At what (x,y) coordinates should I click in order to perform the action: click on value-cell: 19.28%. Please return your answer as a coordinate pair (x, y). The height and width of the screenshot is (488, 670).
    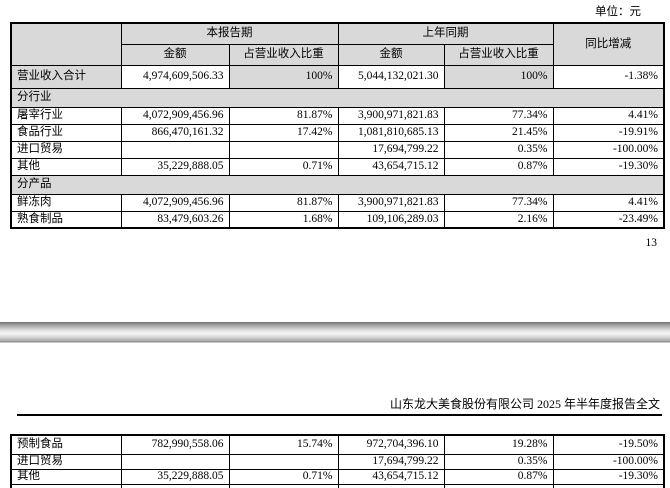
    Looking at the image, I should click on (498, 444).